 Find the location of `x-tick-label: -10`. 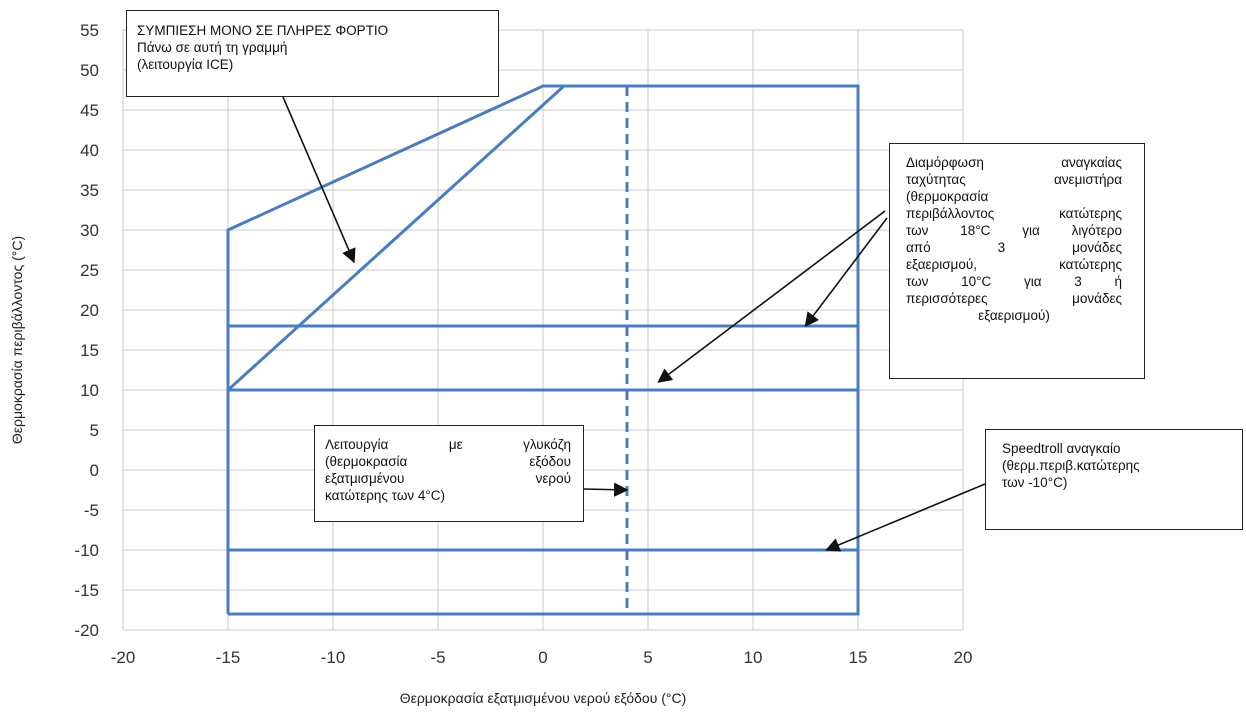

x-tick-label: -10 is located at coordinates (333, 657).